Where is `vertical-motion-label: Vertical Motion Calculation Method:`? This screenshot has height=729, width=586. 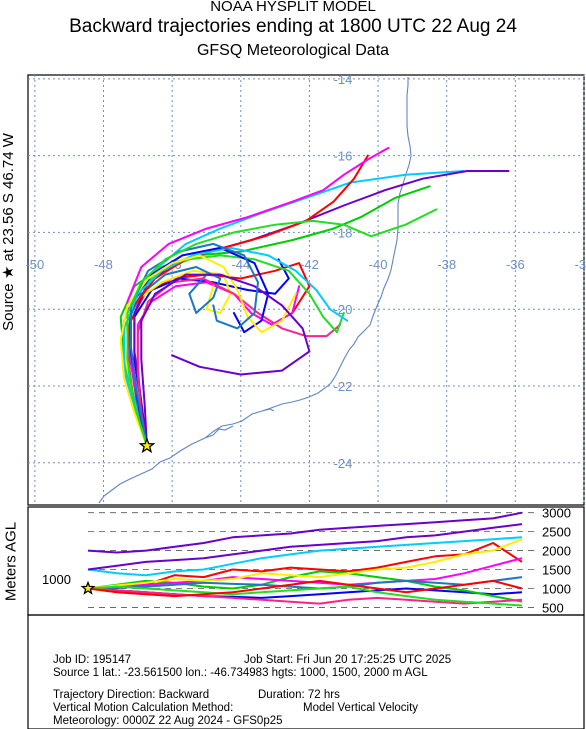 vertical-motion-label: Vertical Motion Calculation Method: is located at coordinates (143, 708).